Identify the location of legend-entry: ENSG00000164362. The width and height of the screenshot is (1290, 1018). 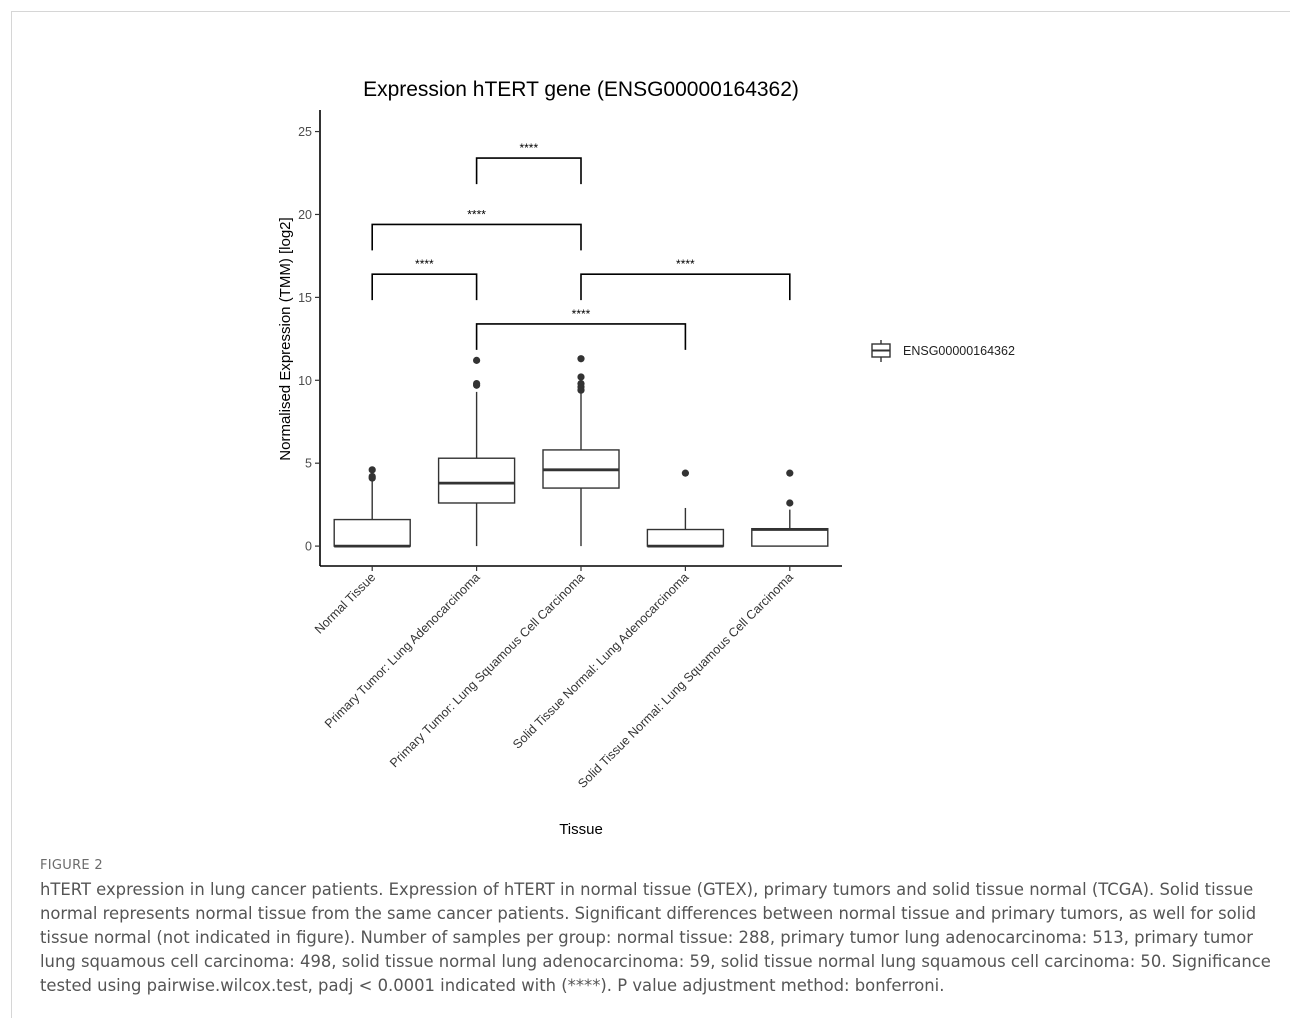
(959, 351).